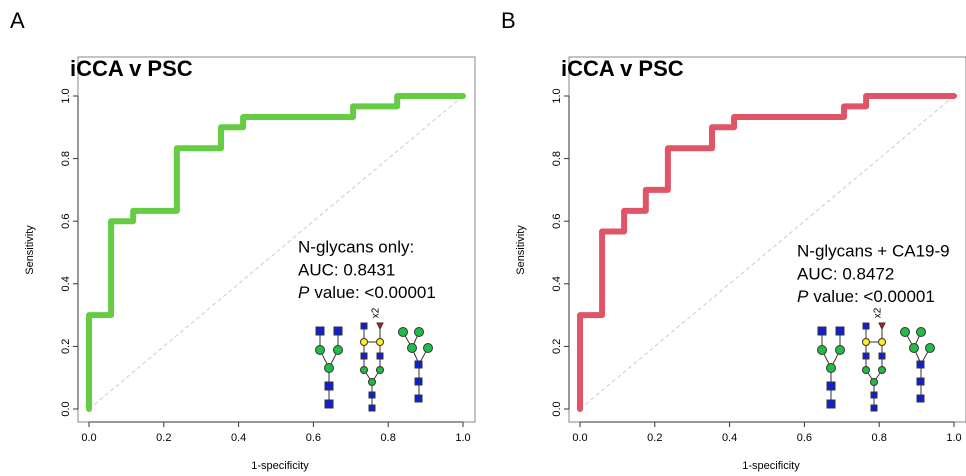 The image size is (966, 476). I want to click on glycan-icons-a, so click(374, 367).